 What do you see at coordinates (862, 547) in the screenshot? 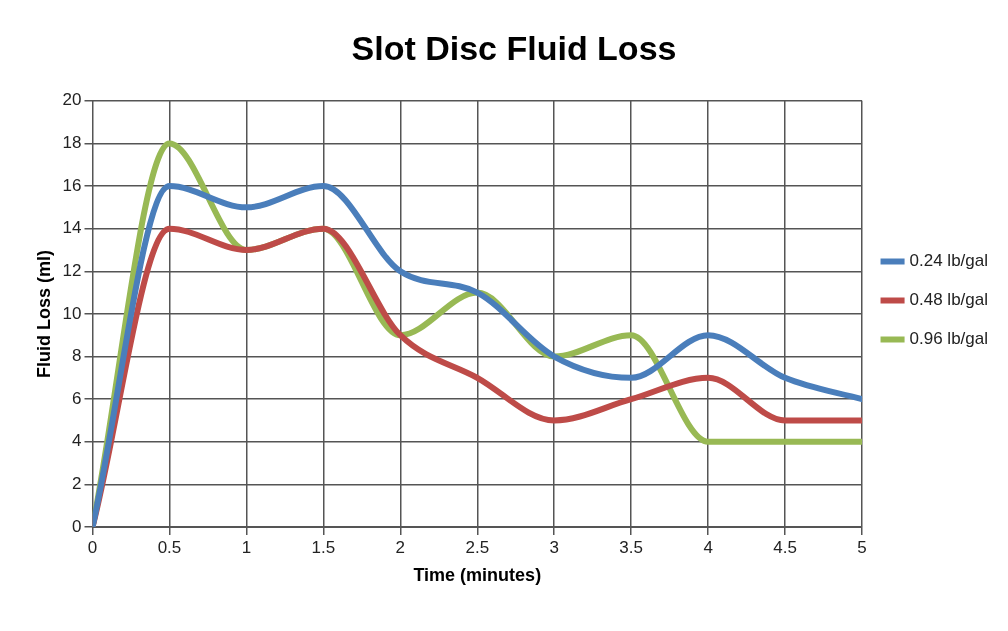
I see `x-tick-label: 5` at bounding box center [862, 547].